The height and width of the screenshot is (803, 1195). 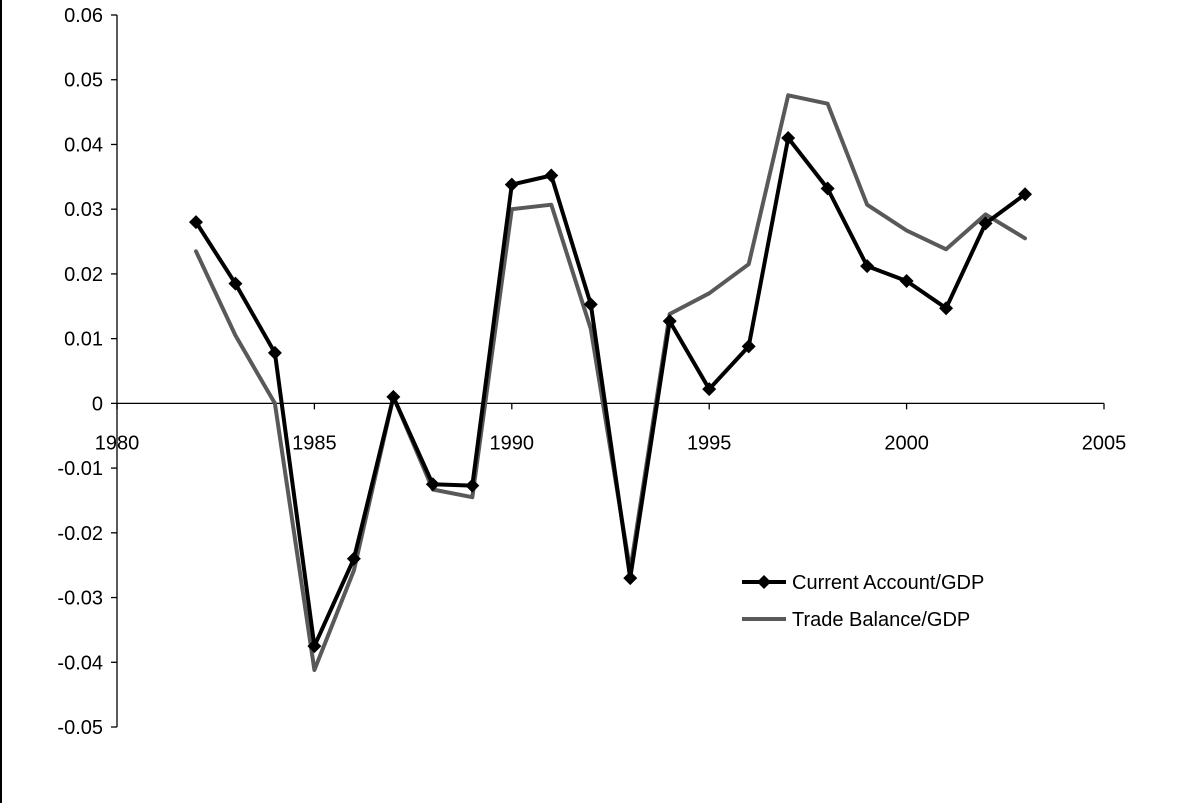 What do you see at coordinates (80, 599) in the screenshot?
I see `y-tick-label: -0.03` at bounding box center [80, 599].